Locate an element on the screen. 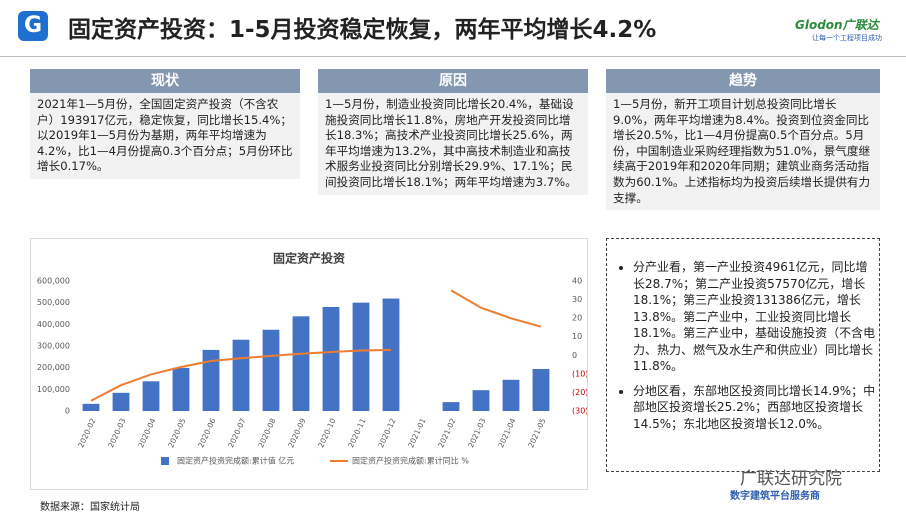 This screenshot has height=516, width=906. legend-label: 固定资产投资完成额:累计值 亿元 is located at coordinates (235, 461).